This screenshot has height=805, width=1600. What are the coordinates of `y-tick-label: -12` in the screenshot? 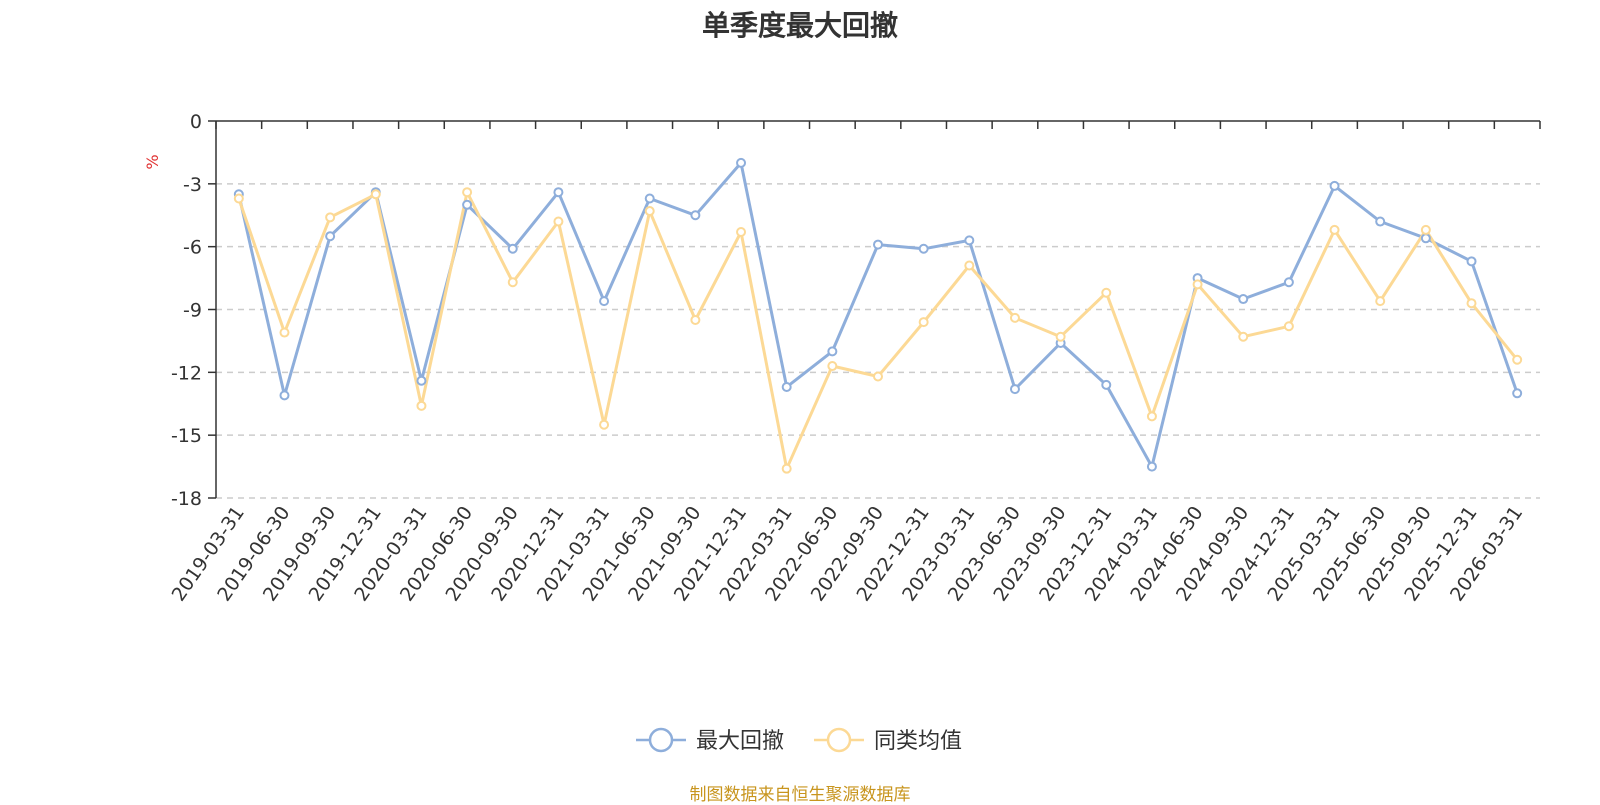 It's located at (186, 373).